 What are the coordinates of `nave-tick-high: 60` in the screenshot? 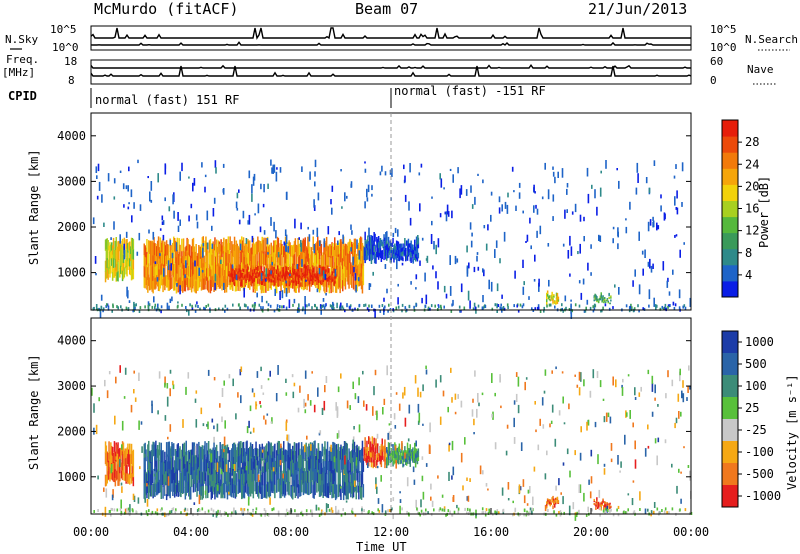 It's located at (716, 61).